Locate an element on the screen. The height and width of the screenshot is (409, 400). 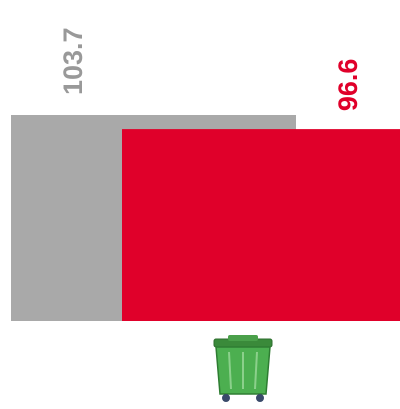
trash-bin-icon is located at coordinates (243, 368).